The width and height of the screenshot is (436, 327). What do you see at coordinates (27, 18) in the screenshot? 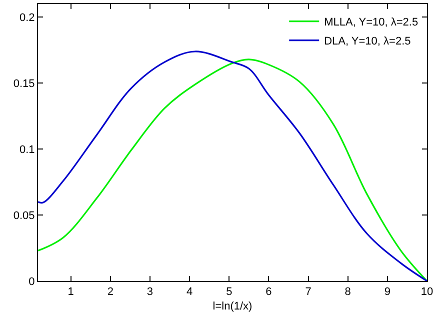
I see `y-tick-label: 0.2` at bounding box center [27, 18].